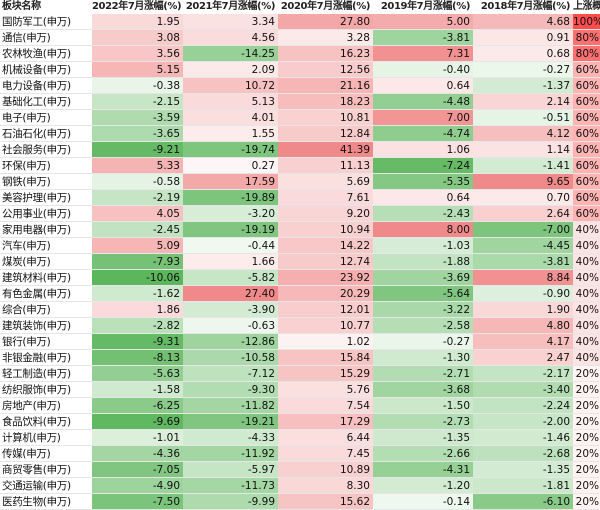  Describe the element at coordinates (230, 422) in the screenshot. I see `change-cell: -19.21` at that location.